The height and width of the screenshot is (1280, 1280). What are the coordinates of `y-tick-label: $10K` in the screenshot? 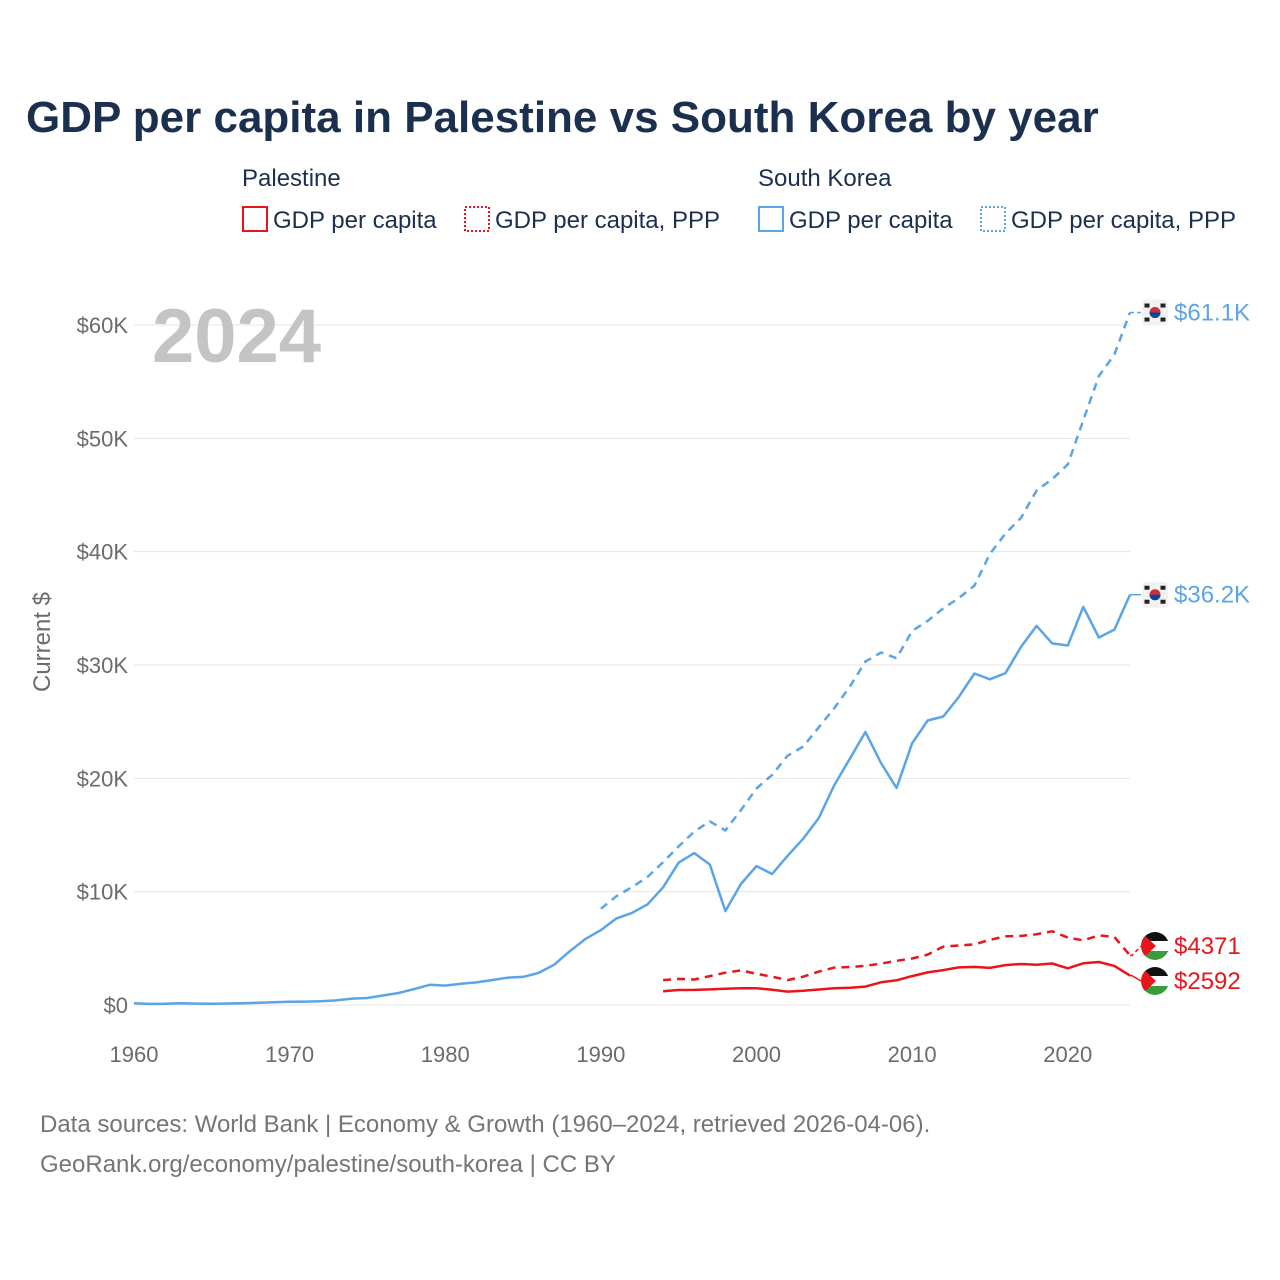 It's located at (103, 892).